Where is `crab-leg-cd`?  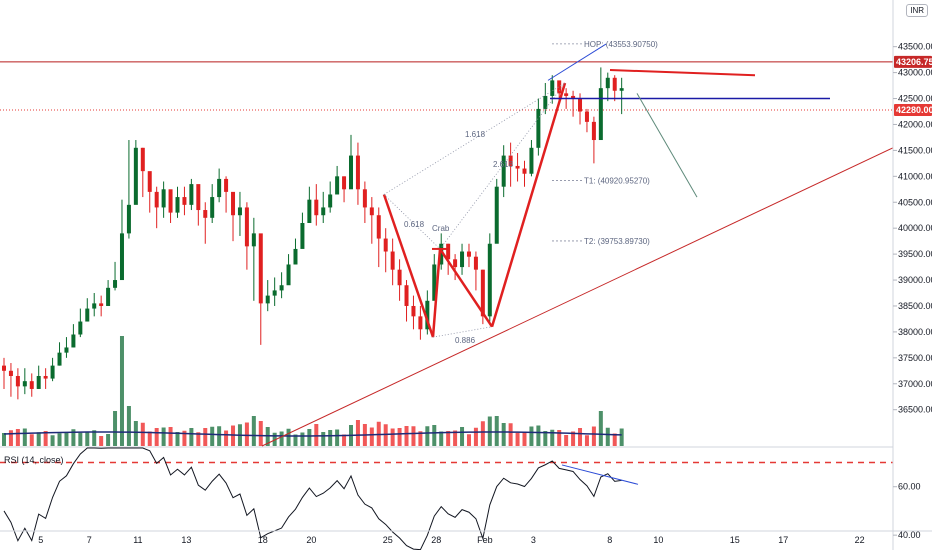 crab-leg-cd is located at coordinates (528, 205).